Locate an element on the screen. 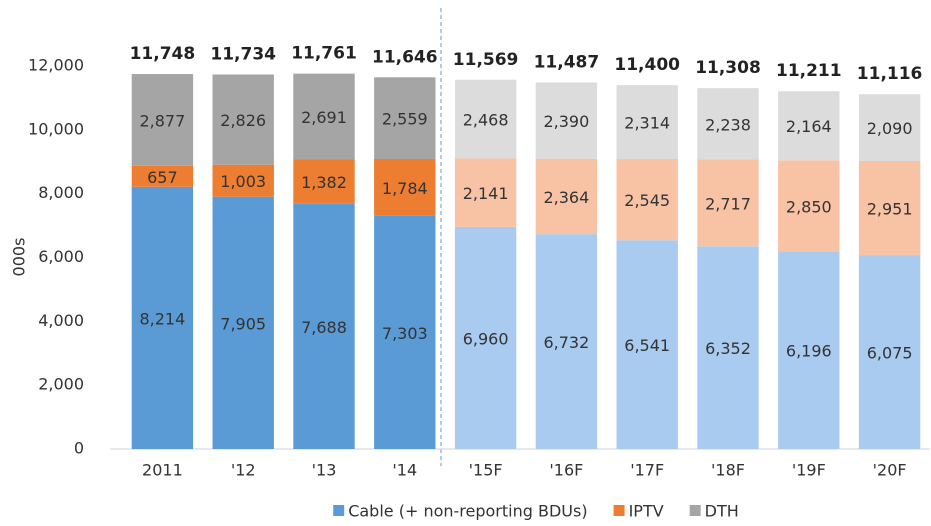  data-label: 7,303 is located at coordinates (405, 333).